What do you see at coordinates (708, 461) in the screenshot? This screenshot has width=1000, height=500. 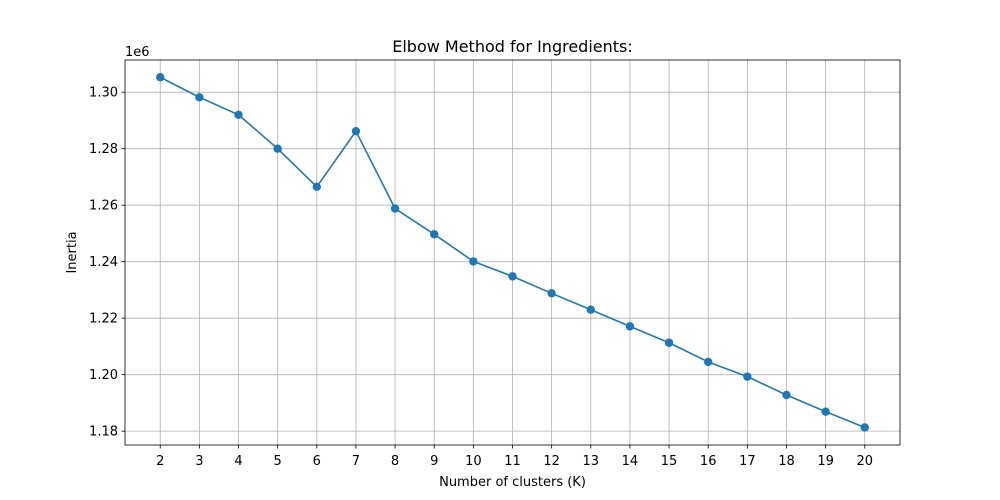 I see `x-tick-label: 16` at bounding box center [708, 461].